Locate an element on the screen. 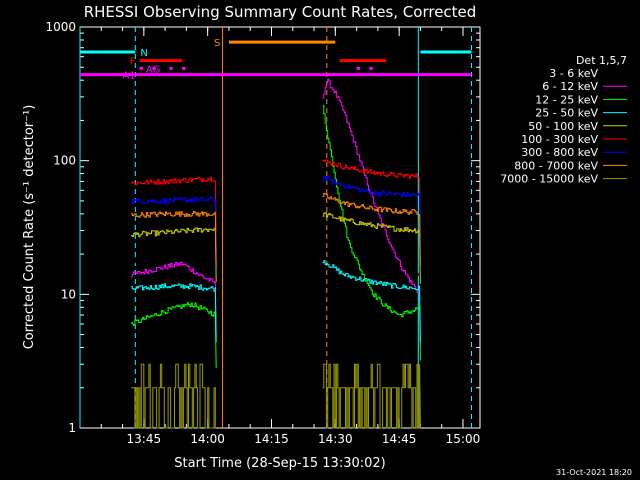  x-tick-label: 14:00 is located at coordinates (207, 439).